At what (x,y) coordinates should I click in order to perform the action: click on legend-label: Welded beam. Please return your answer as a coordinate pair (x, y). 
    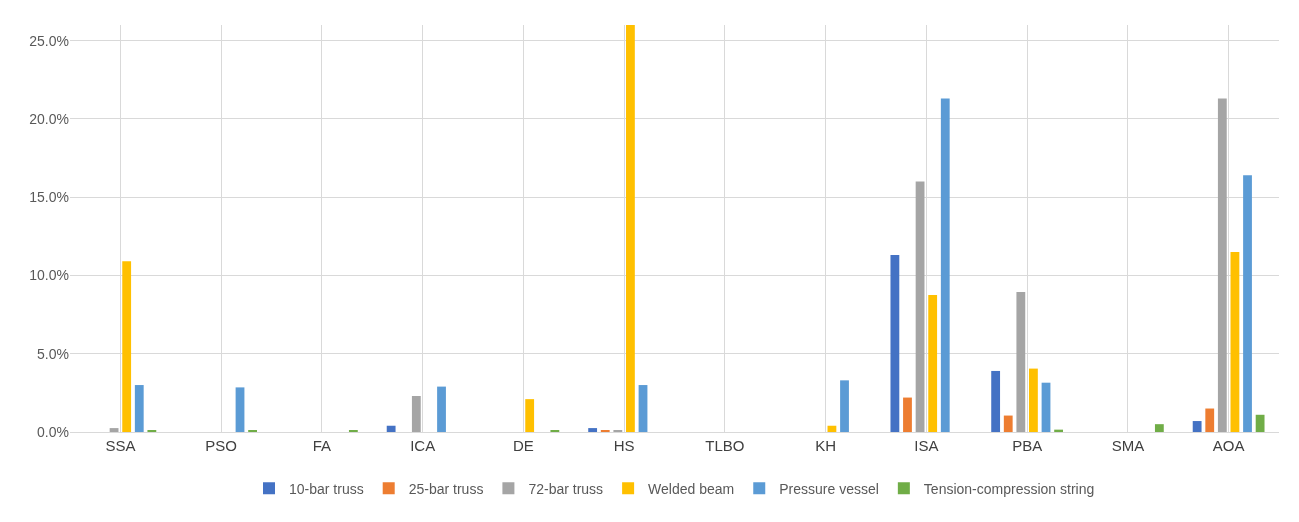
    Looking at the image, I should click on (691, 488).